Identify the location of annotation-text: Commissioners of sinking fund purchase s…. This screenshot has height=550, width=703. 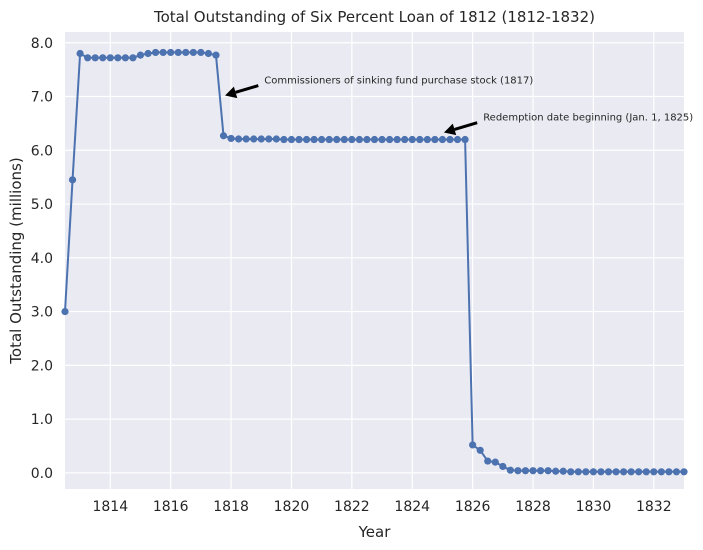
(398, 81).